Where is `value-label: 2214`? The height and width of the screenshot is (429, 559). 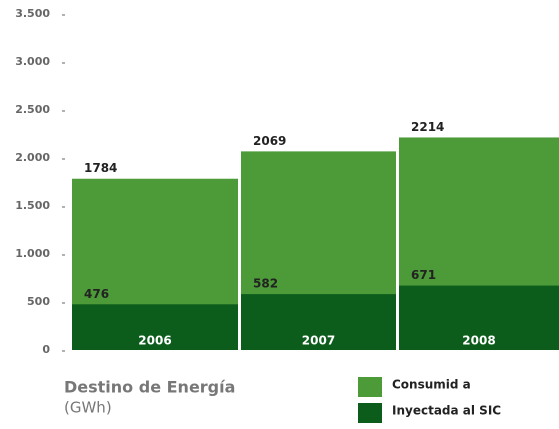 value-label: 2214 is located at coordinates (427, 127).